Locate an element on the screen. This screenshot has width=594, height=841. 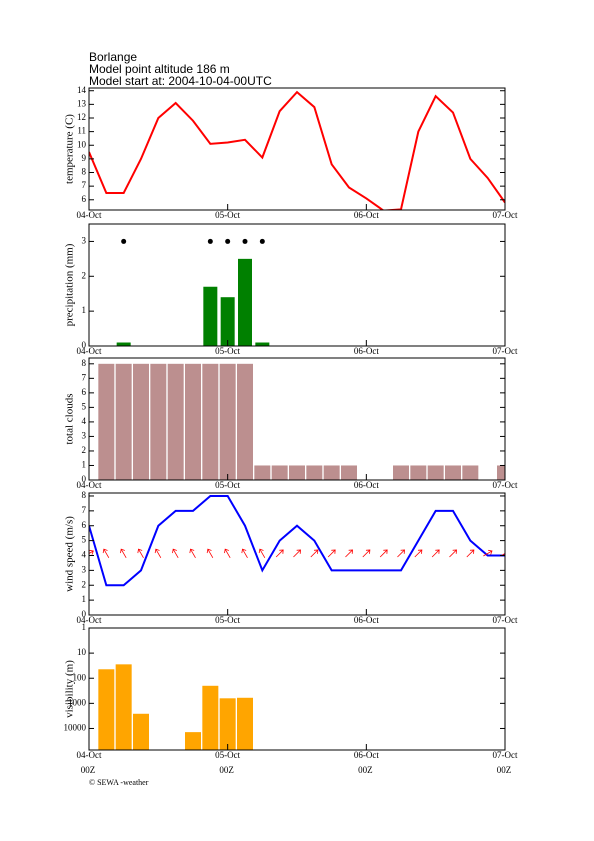
y-axis-label: visibility (m) is located at coordinates (70, 689).